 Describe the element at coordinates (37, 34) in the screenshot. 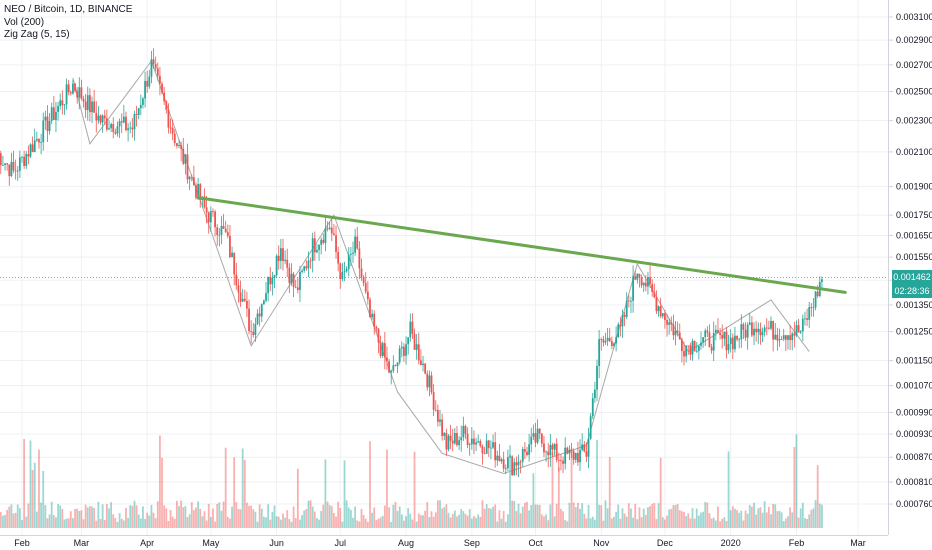

I see `zigzag-indicator-label: Zig Zag (5, 15)` at that location.